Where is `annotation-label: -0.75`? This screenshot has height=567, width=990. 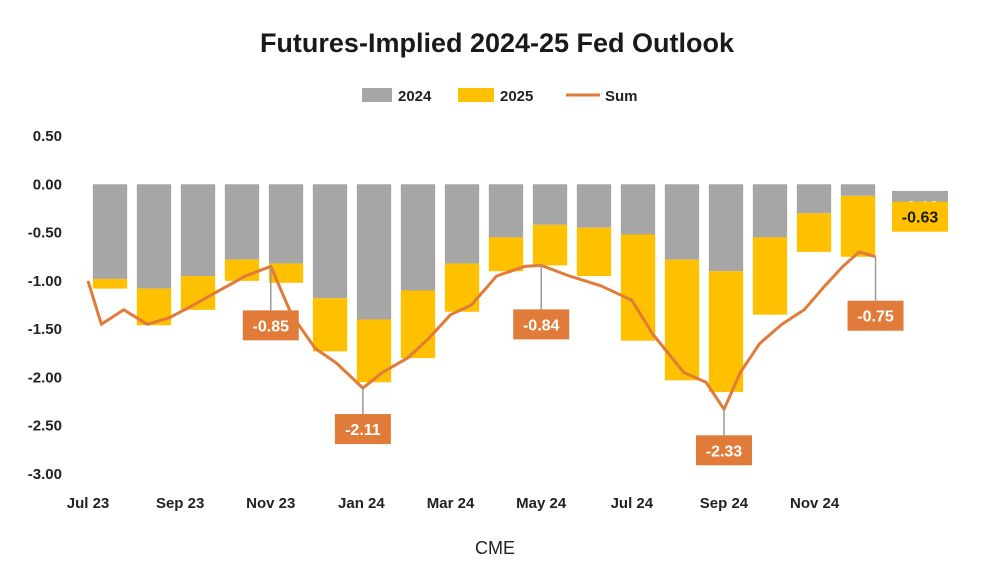
annotation-label: -0.75 is located at coordinates (875, 317).